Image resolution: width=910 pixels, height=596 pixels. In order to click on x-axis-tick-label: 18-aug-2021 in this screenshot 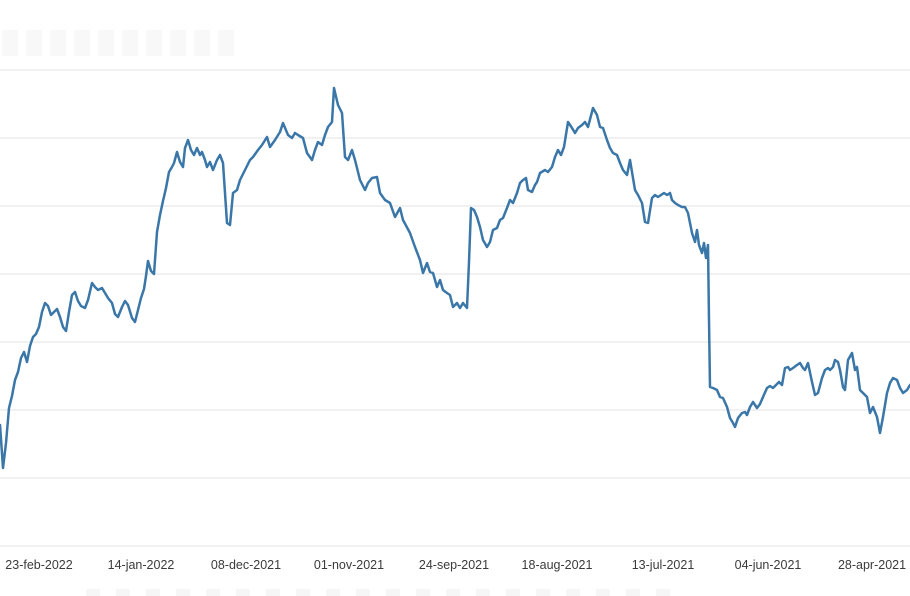, I will do `click(557, 565)`.